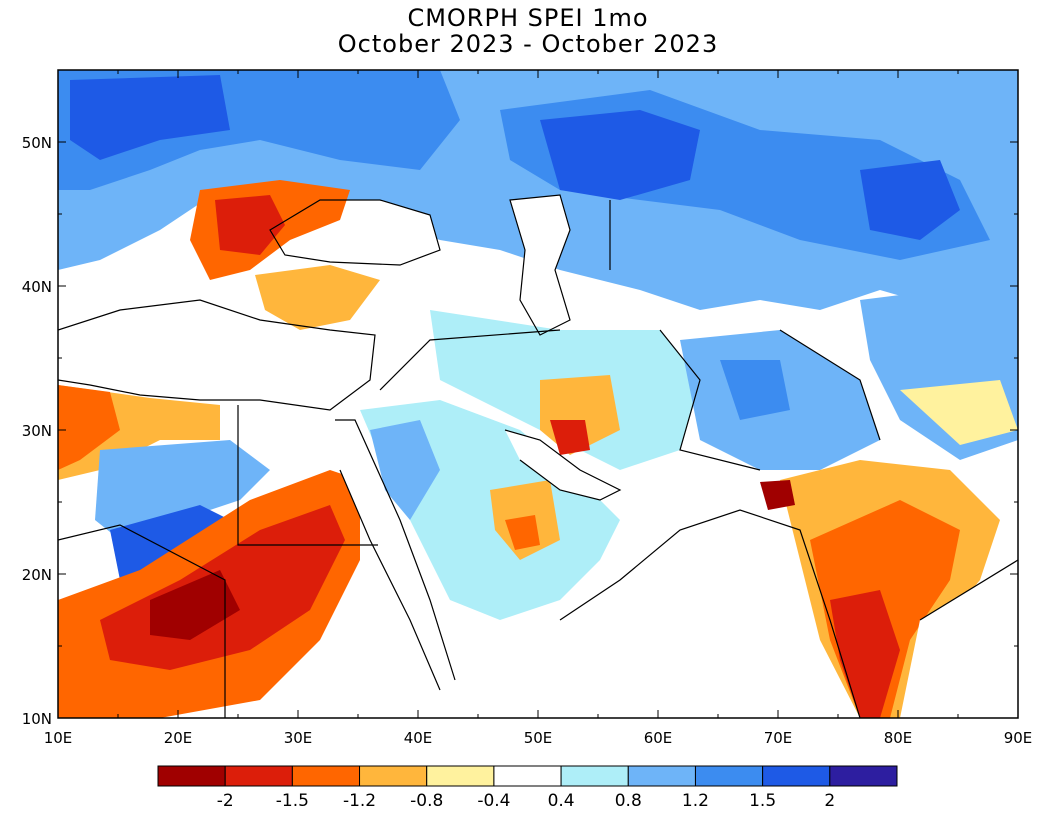 The image size is (1056, 816). What do you see at coordinates (58, 738) in the screenshot?
I see `x-tick-label: 10E` at bounding box center [58, 738].